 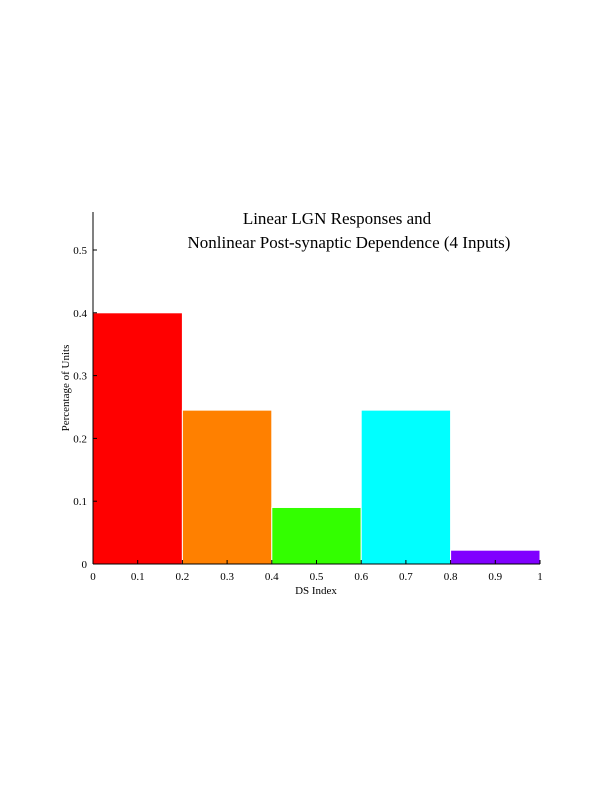 I want to click on x-tick-label: 0.3, so click(x=227, y=577).